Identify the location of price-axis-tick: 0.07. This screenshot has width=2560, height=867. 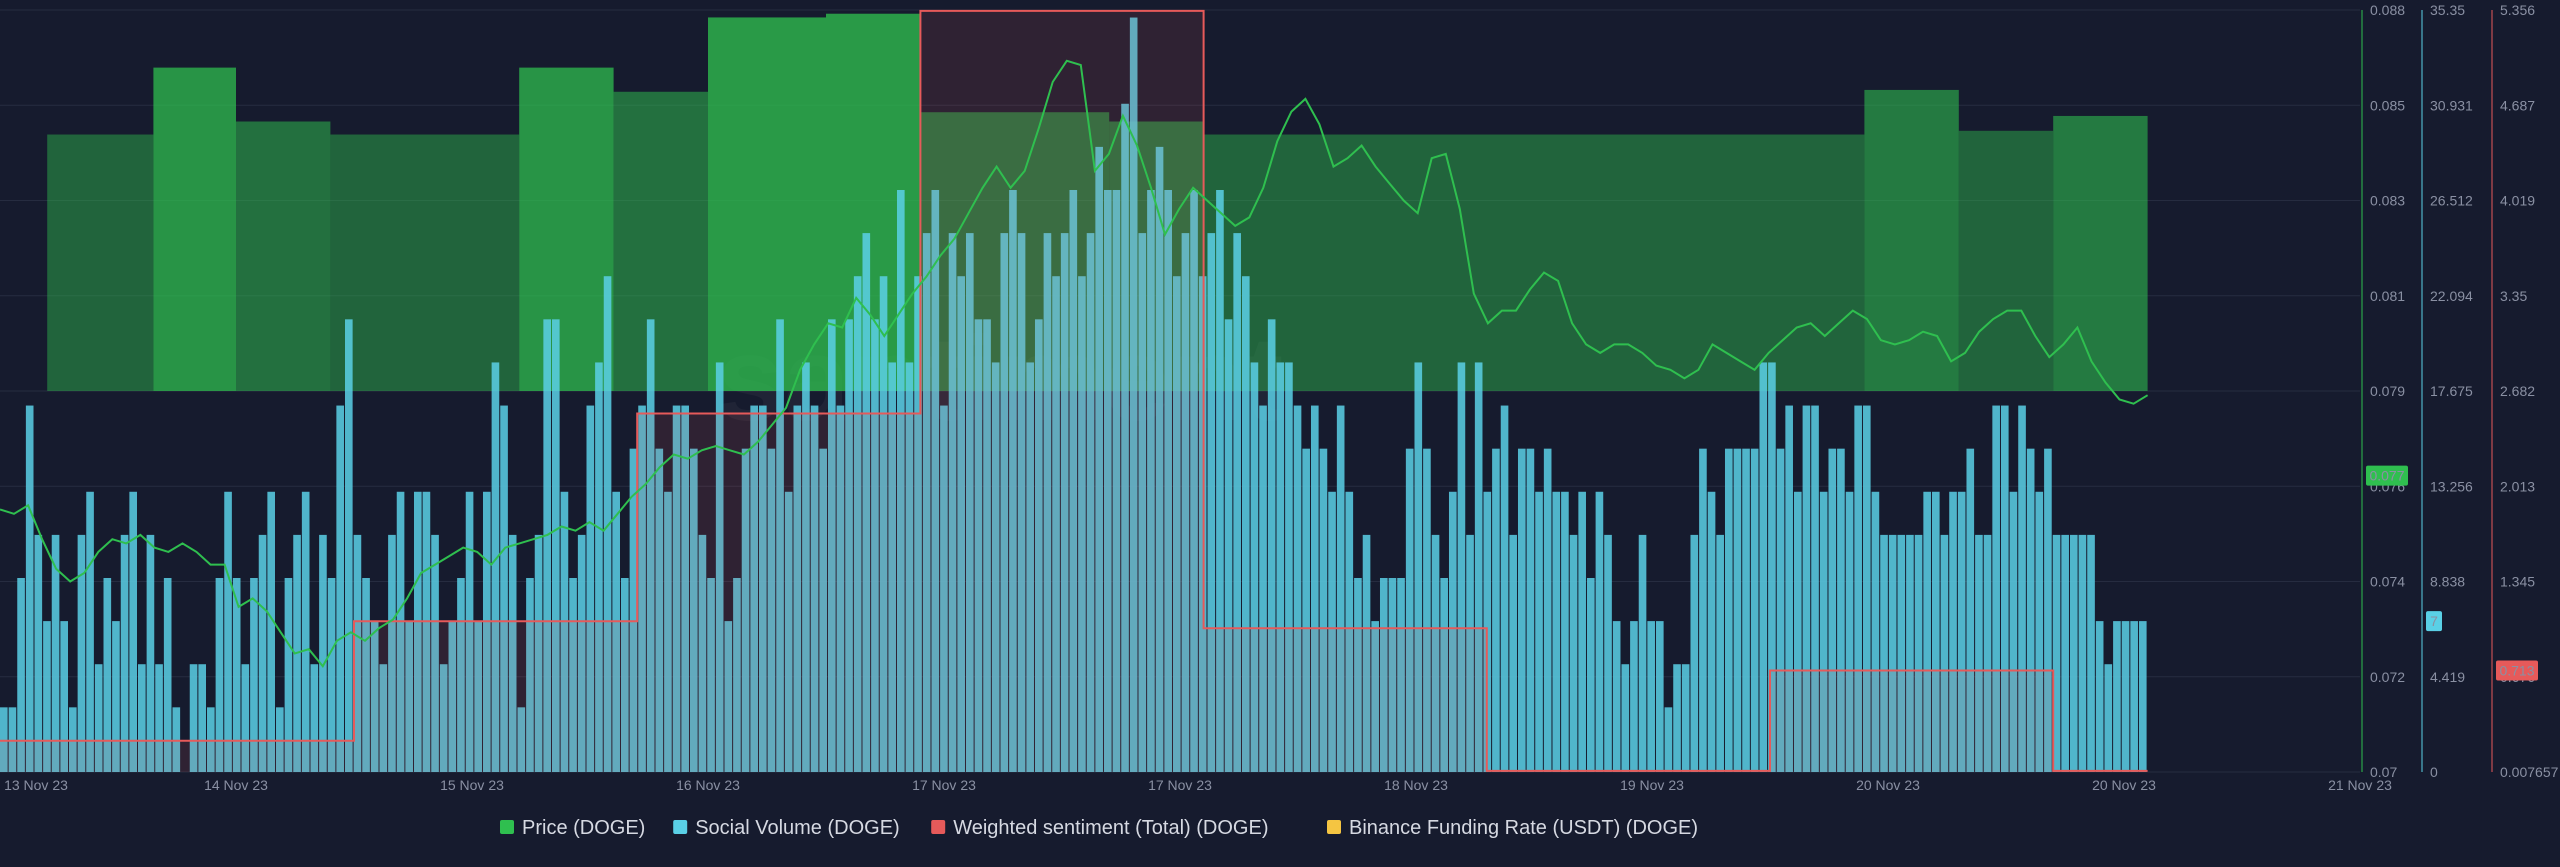
(2383, 772).